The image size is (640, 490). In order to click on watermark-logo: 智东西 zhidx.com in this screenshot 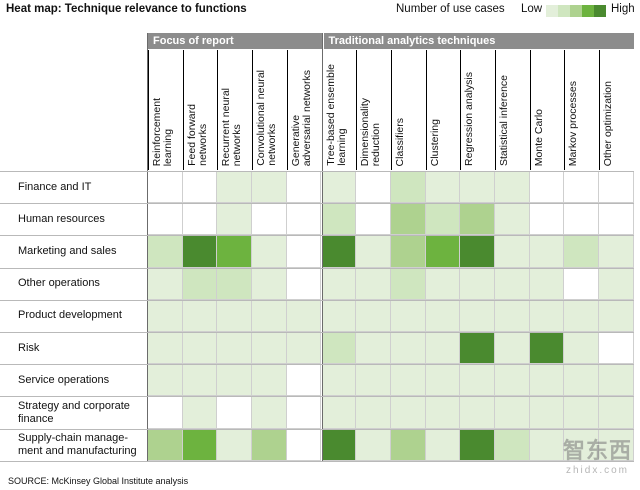, I will do `click(597, 457)`.